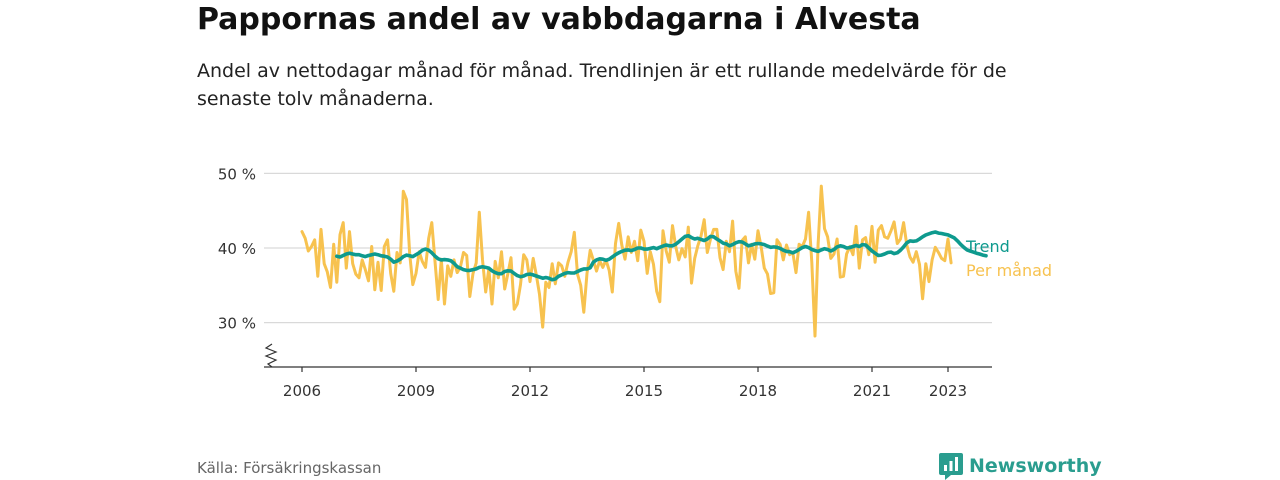 The image size is (1280, 480). Describe the element at coordinates (237, 249) in the screenshot. I see `y-tick-label: 40 %` at that location.